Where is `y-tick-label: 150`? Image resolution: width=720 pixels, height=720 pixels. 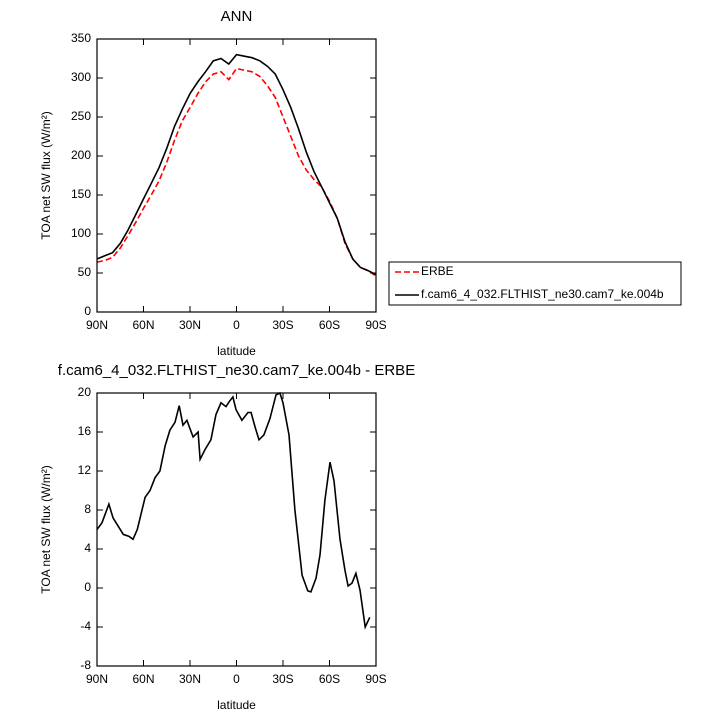 y-tick-label: 150 is located at coordinates (81, 194).